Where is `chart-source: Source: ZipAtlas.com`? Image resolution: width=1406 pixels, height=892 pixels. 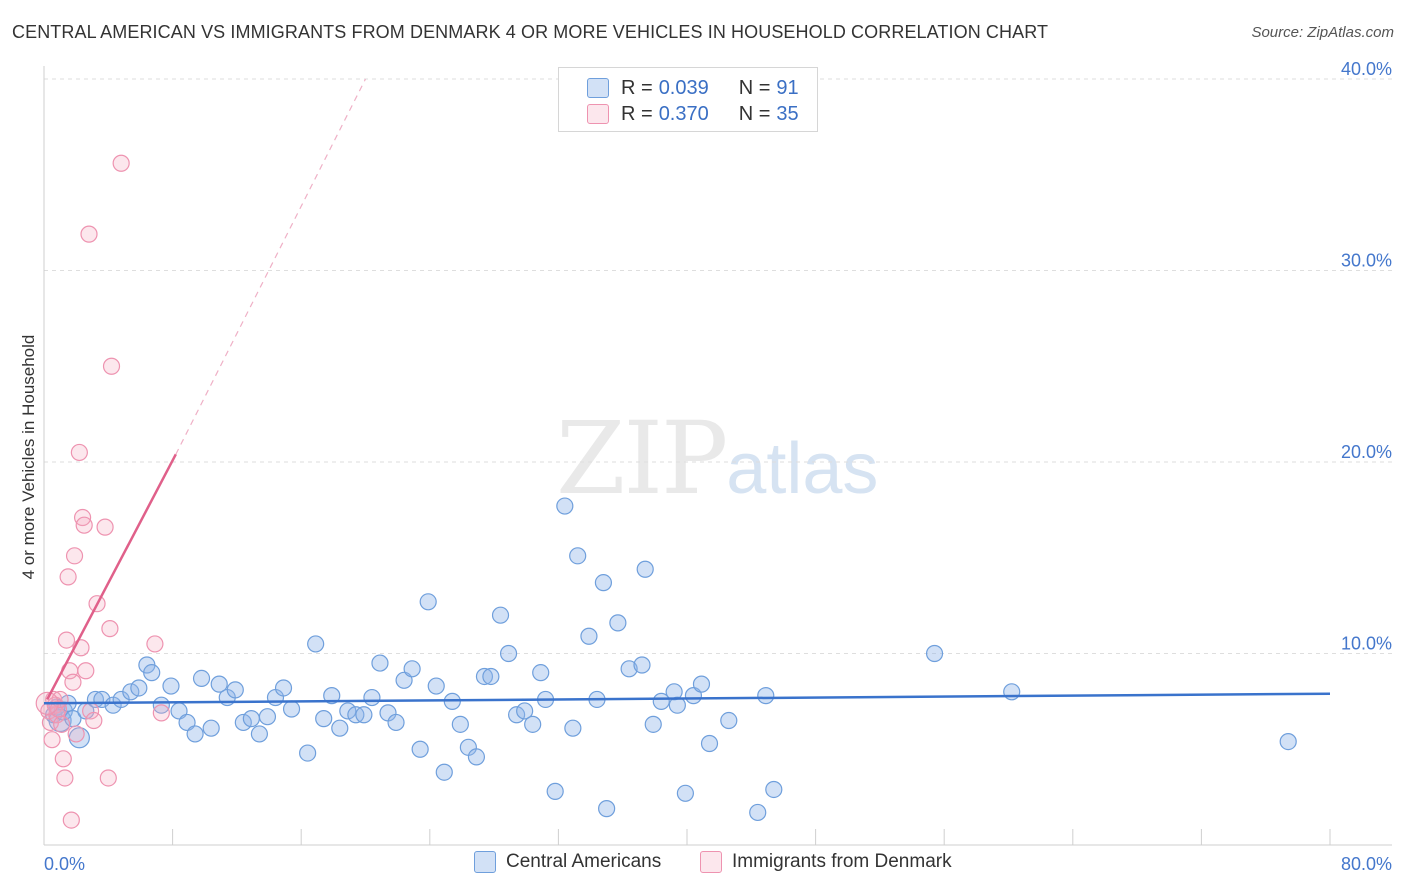 chart-source: Source: ZipAtlas.com is located at coordinates (1322, 32).